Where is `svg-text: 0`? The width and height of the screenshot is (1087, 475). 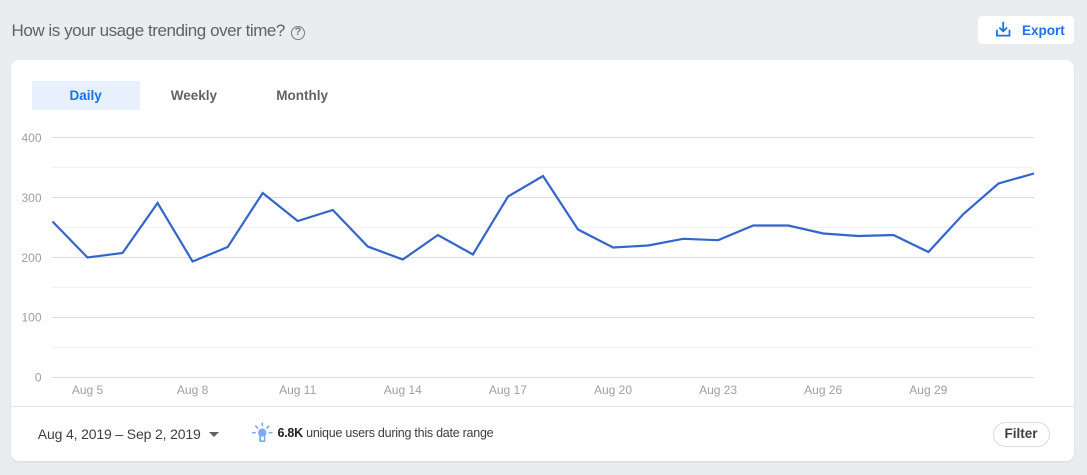
svg-text: 0 is located at coordinates (38, 378).